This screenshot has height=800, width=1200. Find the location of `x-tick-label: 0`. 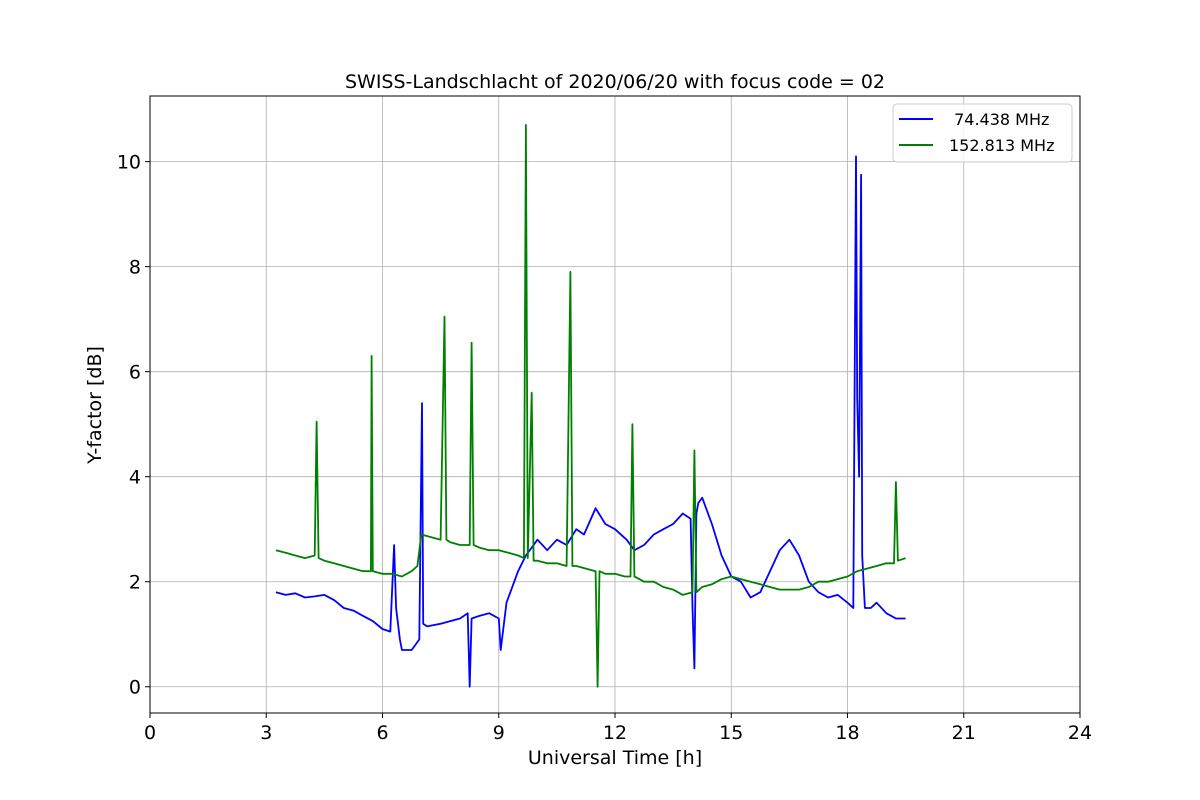

x-tick-label: 0 is located at coordinates (150, 733).